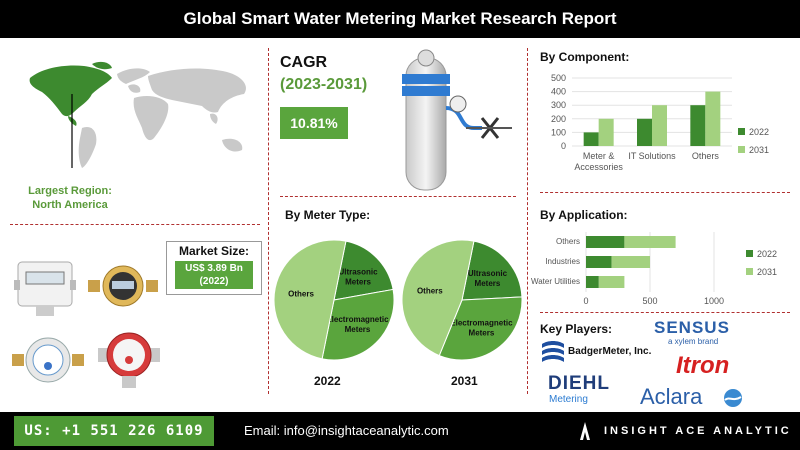  Describe the element at coordinates (398, 196) in the screenshot. I see `divider-mid-h` at that location.